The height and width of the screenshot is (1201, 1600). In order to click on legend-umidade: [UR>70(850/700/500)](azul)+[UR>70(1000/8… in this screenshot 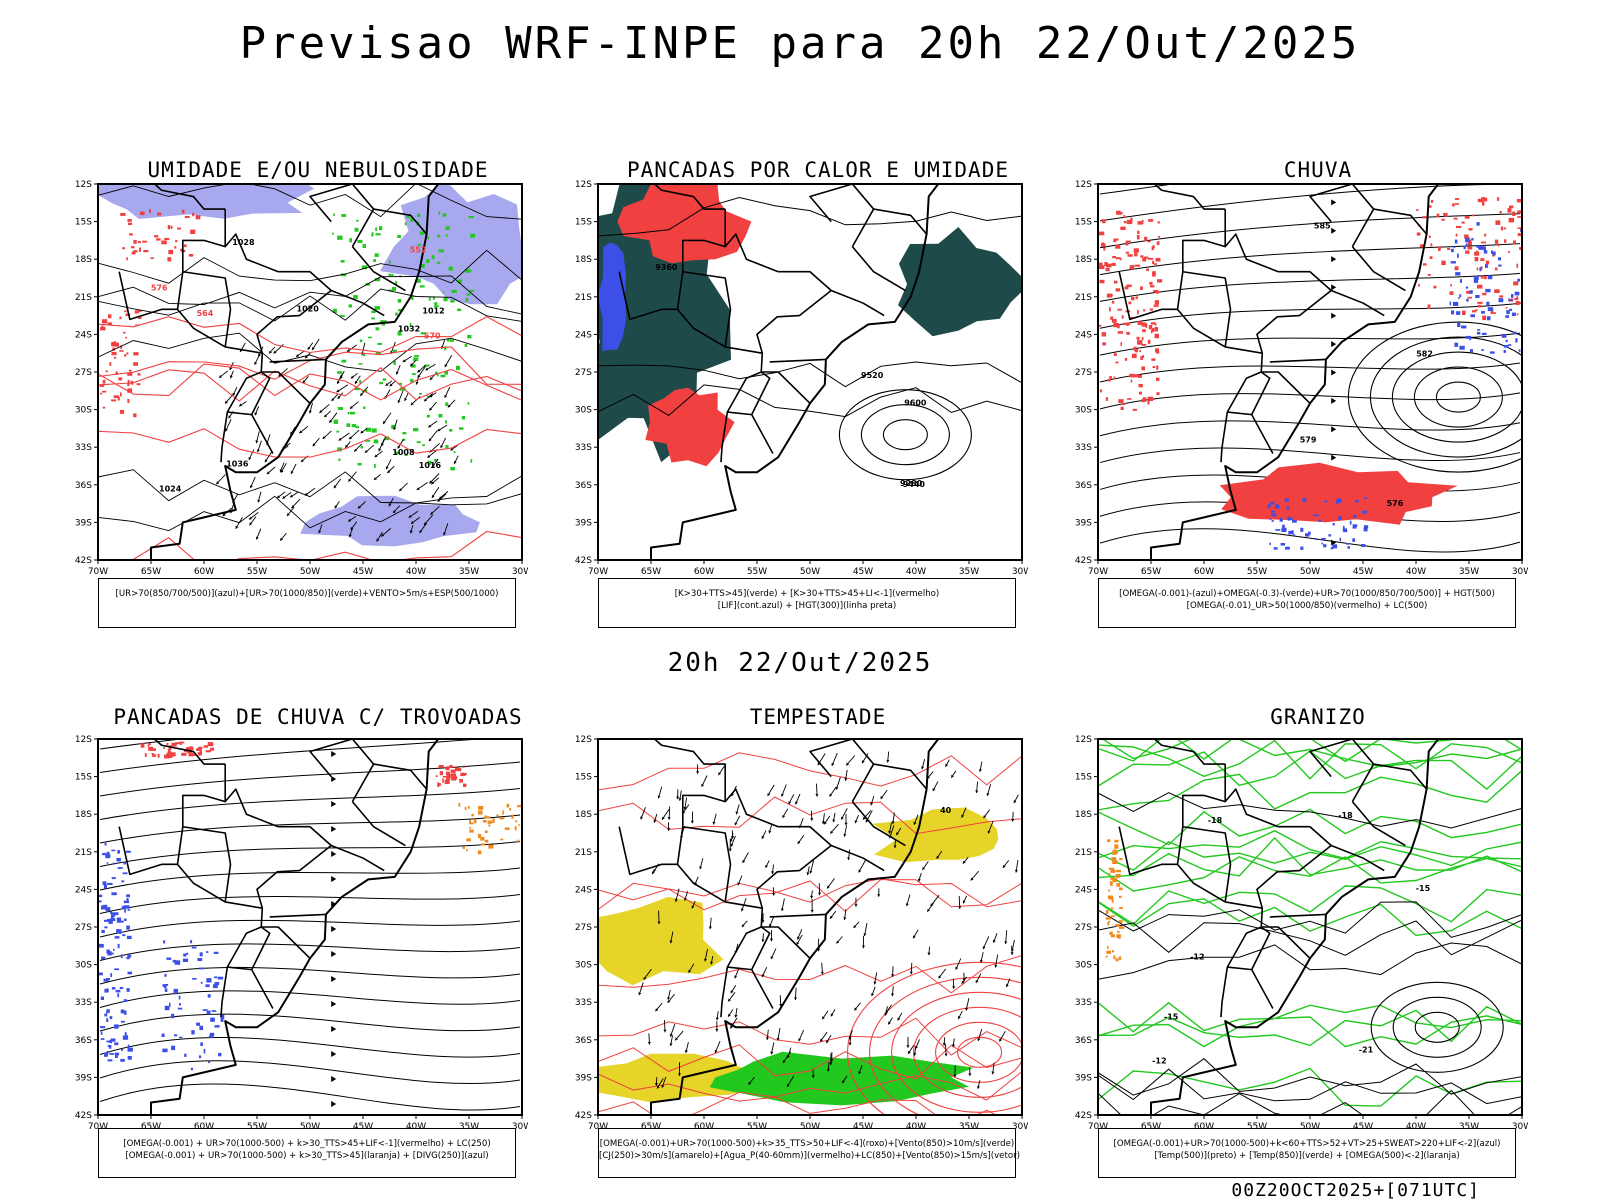, I will do `click(307, 603)`.